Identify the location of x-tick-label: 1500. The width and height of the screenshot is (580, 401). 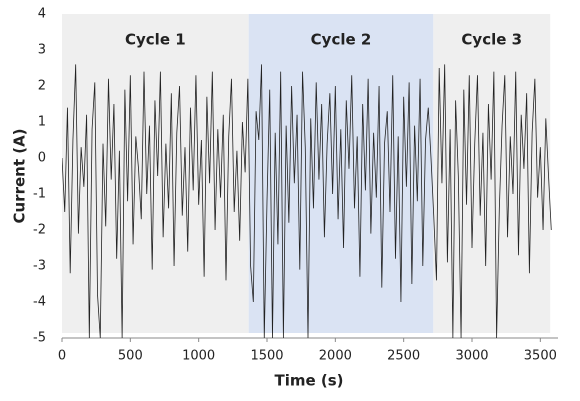
(266, 356).